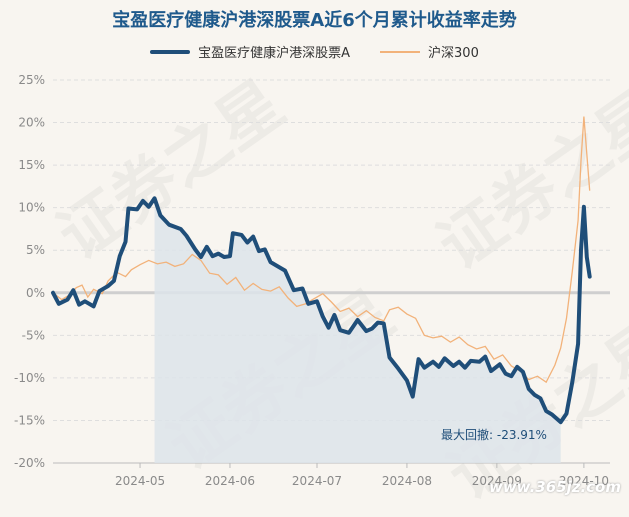 The width and height of the screenshot is (629, 517). Describe the element at coordinates (29, 420) in the screenshot. I see `y-tick-label: -15%` at that location.